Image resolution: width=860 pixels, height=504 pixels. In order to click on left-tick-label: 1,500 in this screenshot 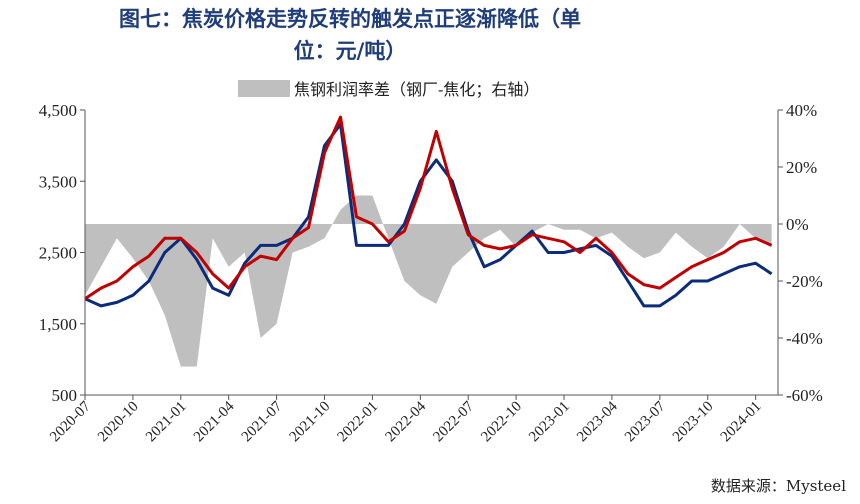, I will do `click(58, 324)`.